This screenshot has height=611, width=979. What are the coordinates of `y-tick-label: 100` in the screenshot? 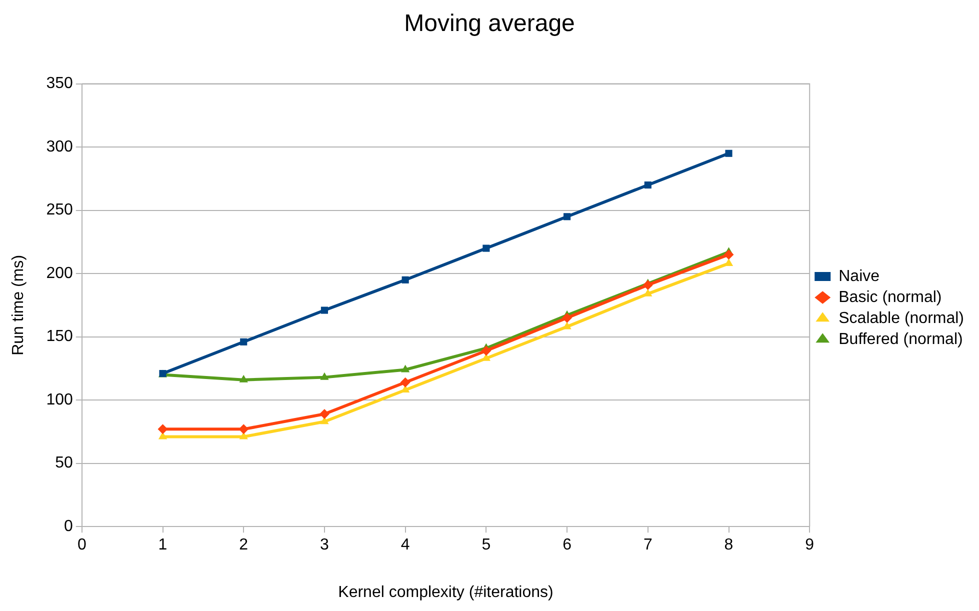 It's located at (59, 399).